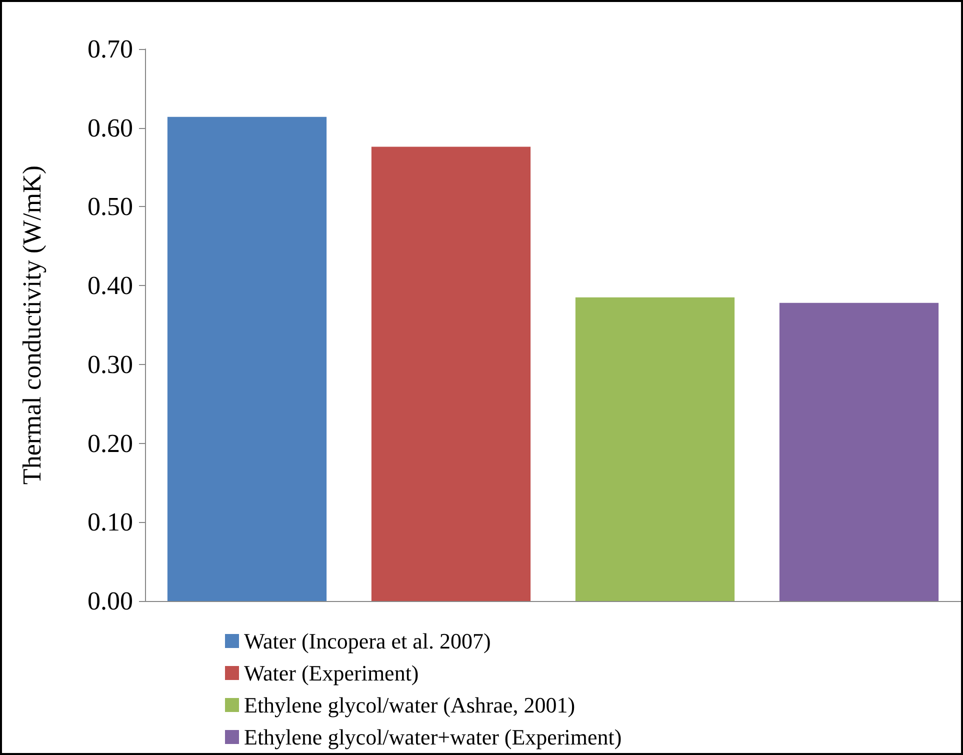 This screenshot has height=755, width=963. What do you see at coordinates (110, 207) in the screenshot?
I see `y-tick-label: 0.50` at bounding box center [110, 207].